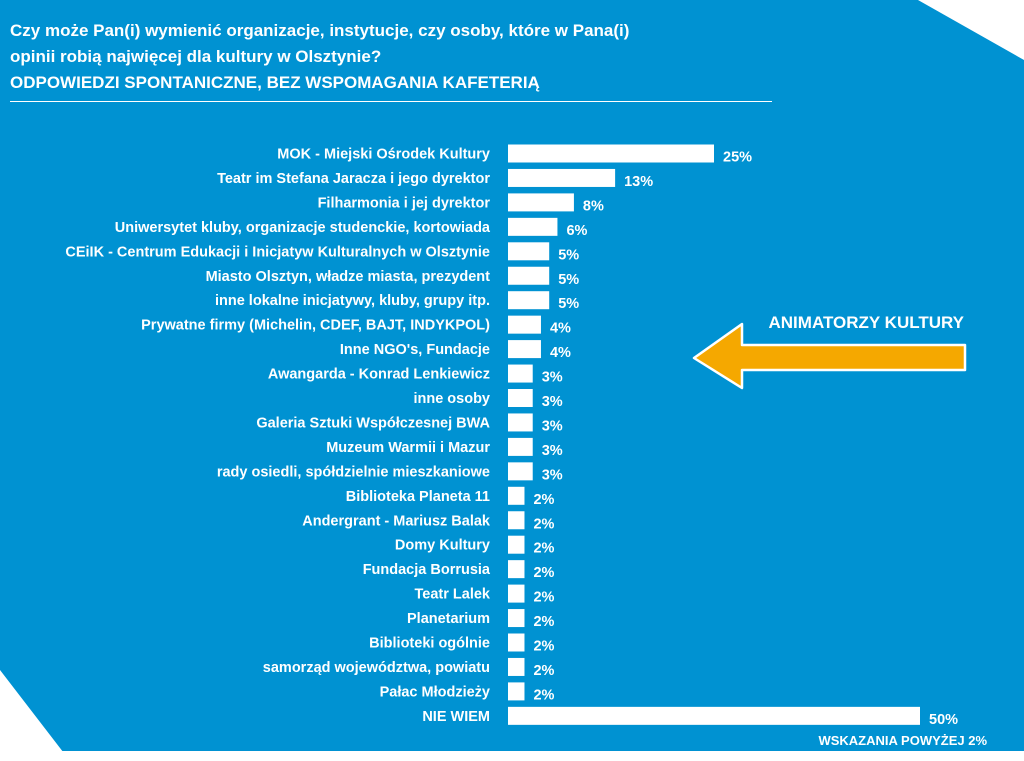  Describe the element at coordinates (451, 399) in the screenshot. I see `category-label: inne osoby` at that location.